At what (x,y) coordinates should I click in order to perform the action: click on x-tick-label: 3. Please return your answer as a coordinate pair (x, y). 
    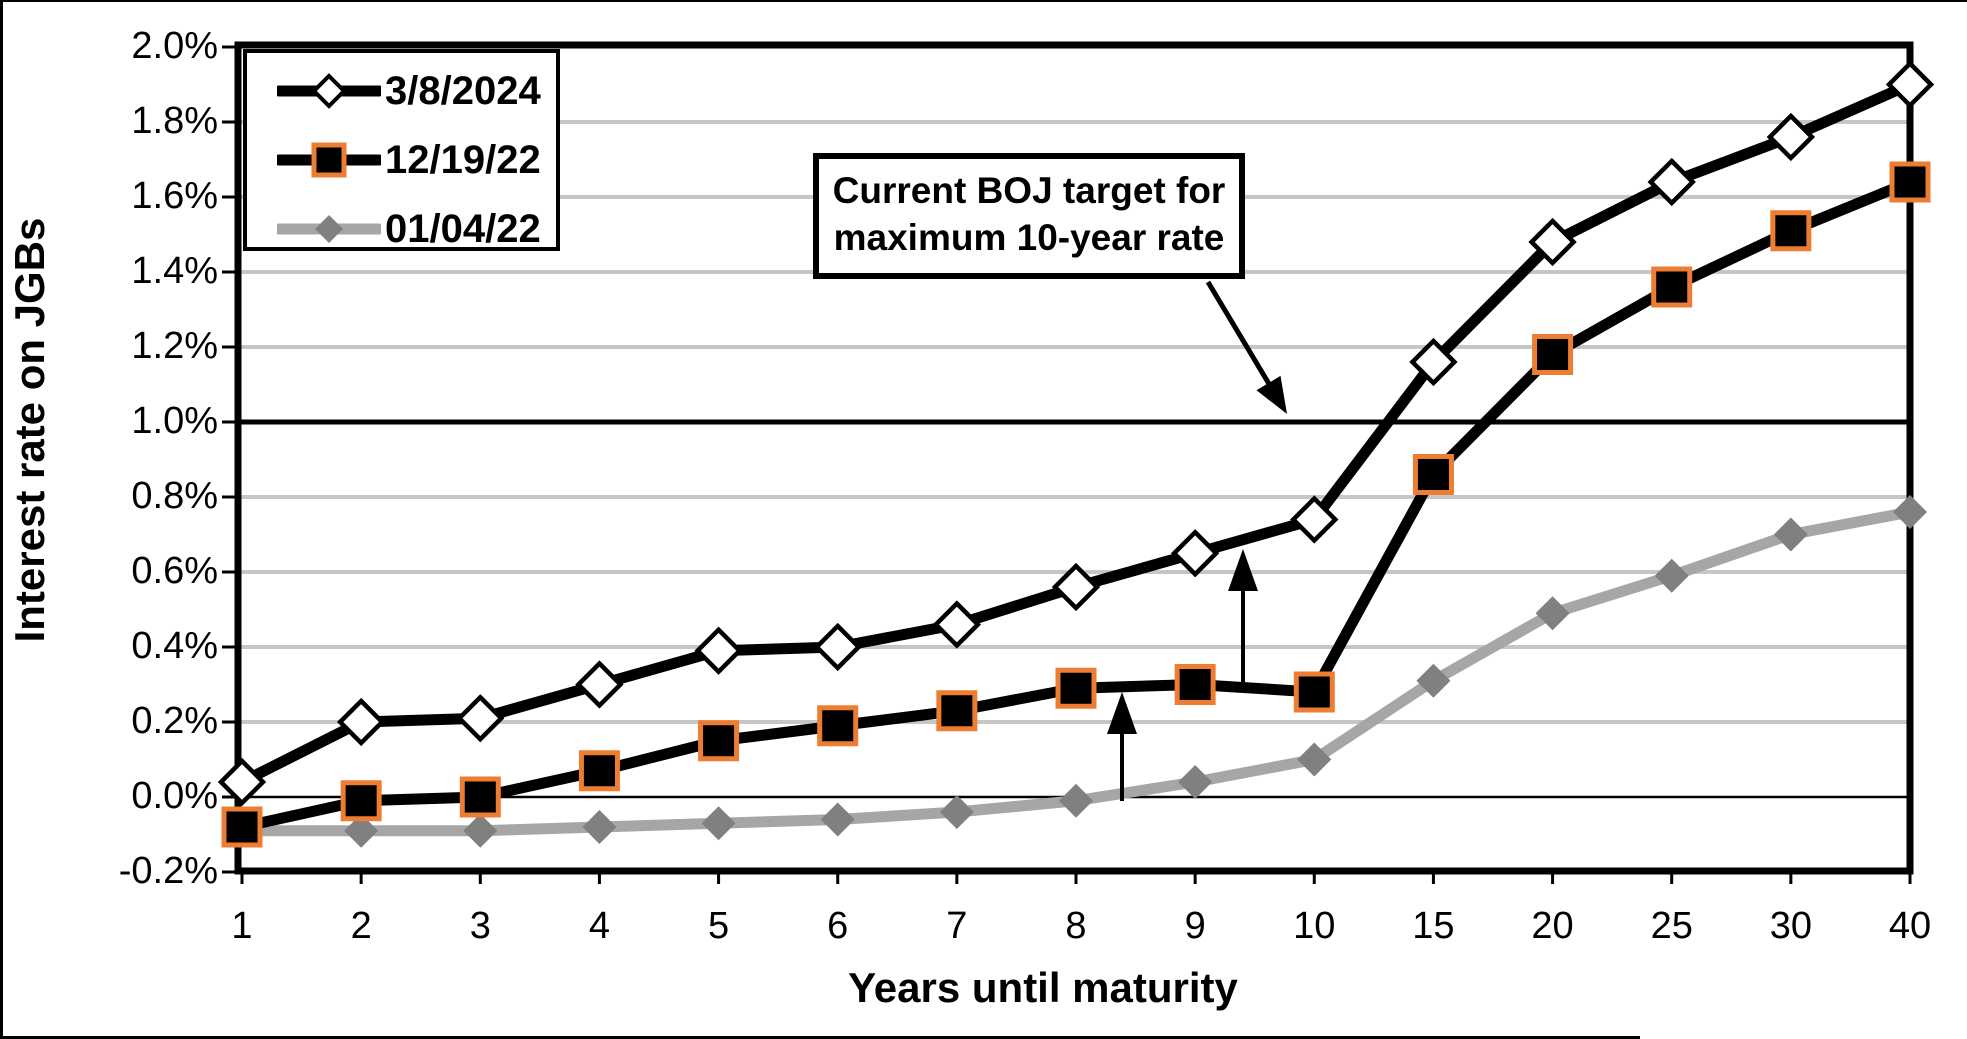
    Looking at the image, I should click on (480, 926).